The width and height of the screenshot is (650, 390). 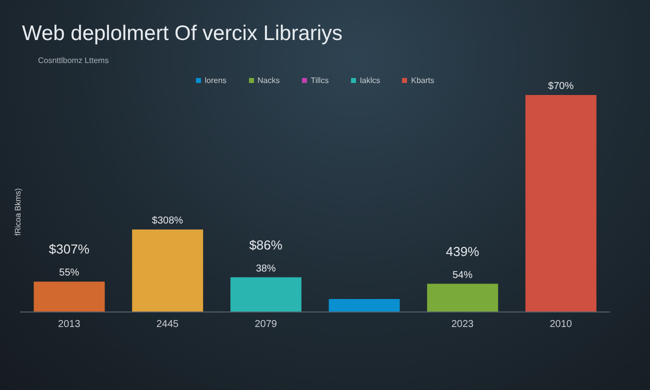 What do you see at coordinates (266, 268) in the screenshot?
I see `annotation: 38%` at bounding box center [266, 268].